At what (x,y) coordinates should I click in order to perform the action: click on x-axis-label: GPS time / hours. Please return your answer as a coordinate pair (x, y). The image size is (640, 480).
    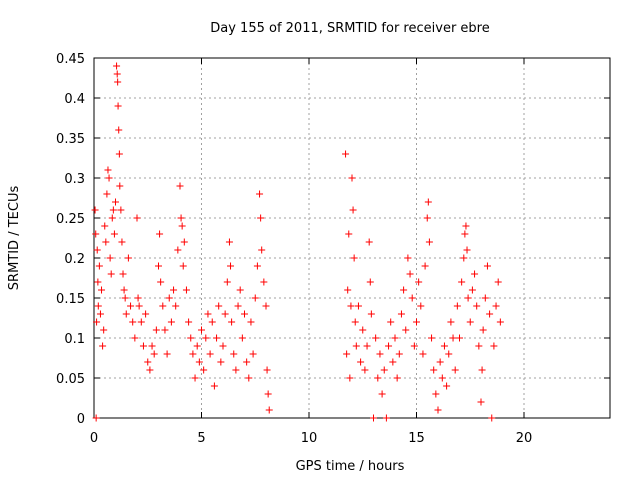
    Looking at the image, I should click on (350, 466).